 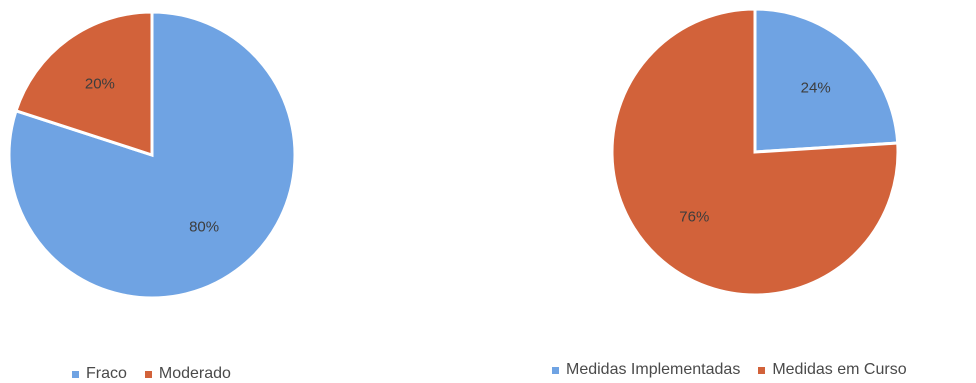 What do you see at coordinates (194, 373) in the screenshot?
I see `legend-label-moderado: Moderado` at bounding box center [194, 373].